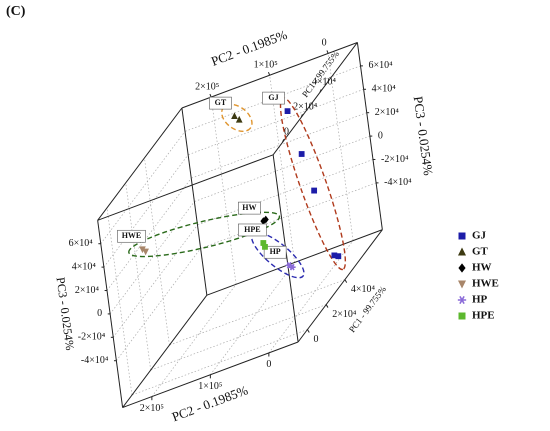 The image size is (550, 431). What do you see at coordinates (480, 300) in the screenshot?
I see `legend-label: HP` at bounding box center [480, 300].